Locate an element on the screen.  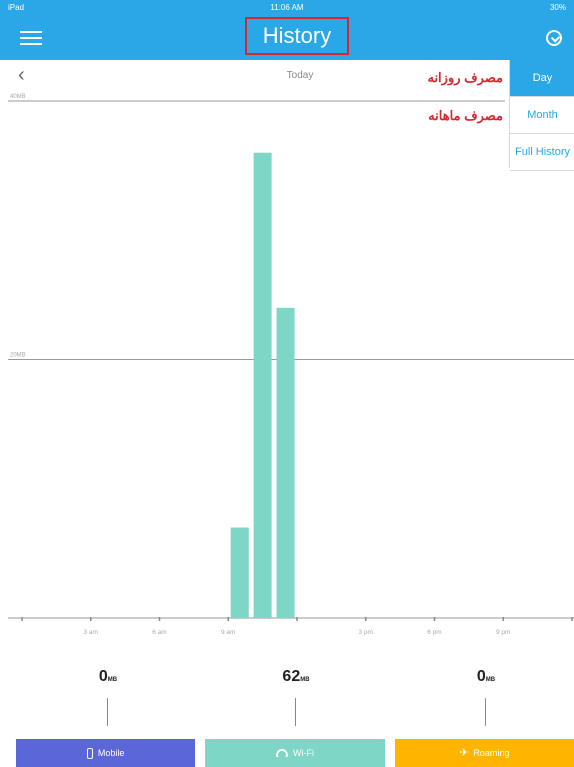
total-roaming-unit: MB is located at coordinates (490, 680).